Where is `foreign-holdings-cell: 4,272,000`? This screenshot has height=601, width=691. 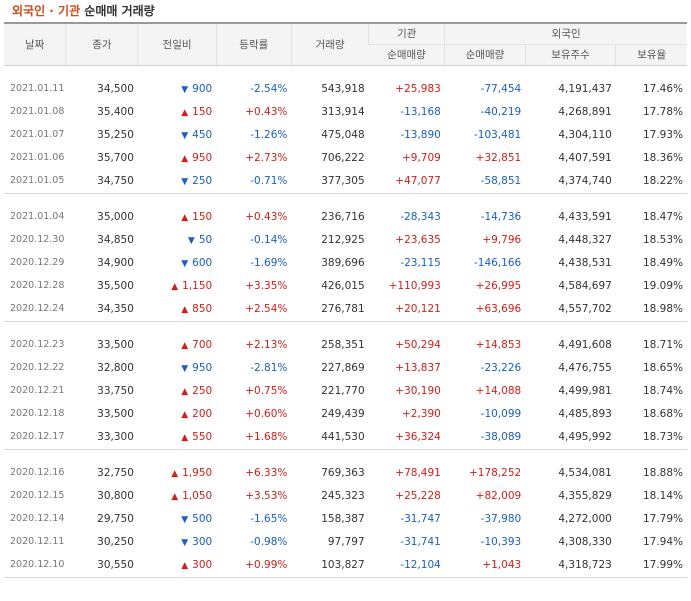 foreign-holdings-cell: 4,272,000 is located at coordinates (585, 519).